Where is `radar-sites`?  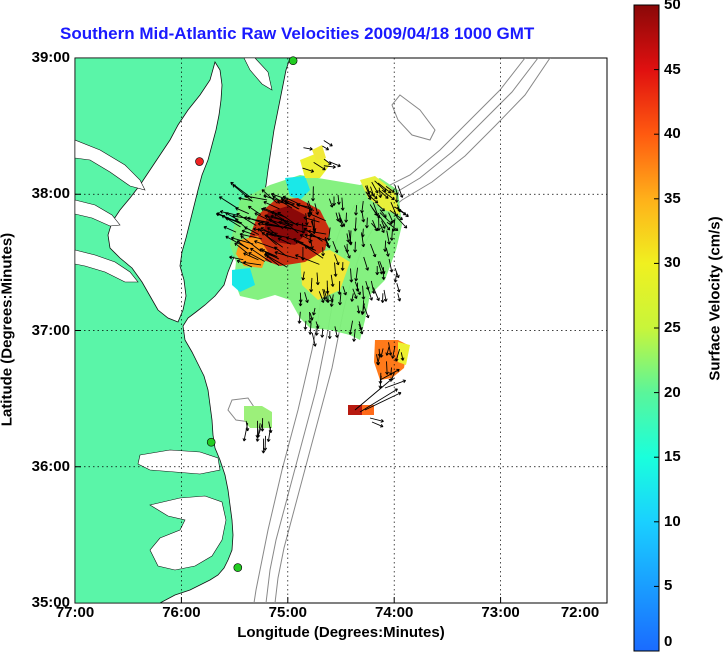
radar-sites is located at coordinates (246, 314).